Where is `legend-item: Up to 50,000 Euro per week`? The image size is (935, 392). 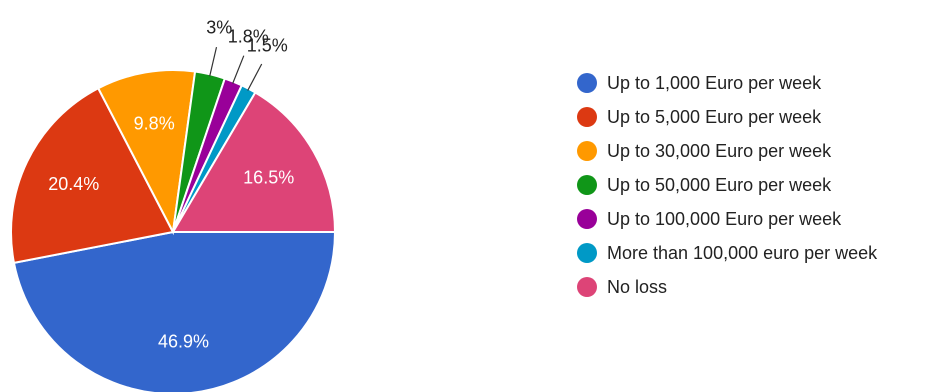 legend-item: Up to 50,000 Euro per week is located at coordinates (727, 185).